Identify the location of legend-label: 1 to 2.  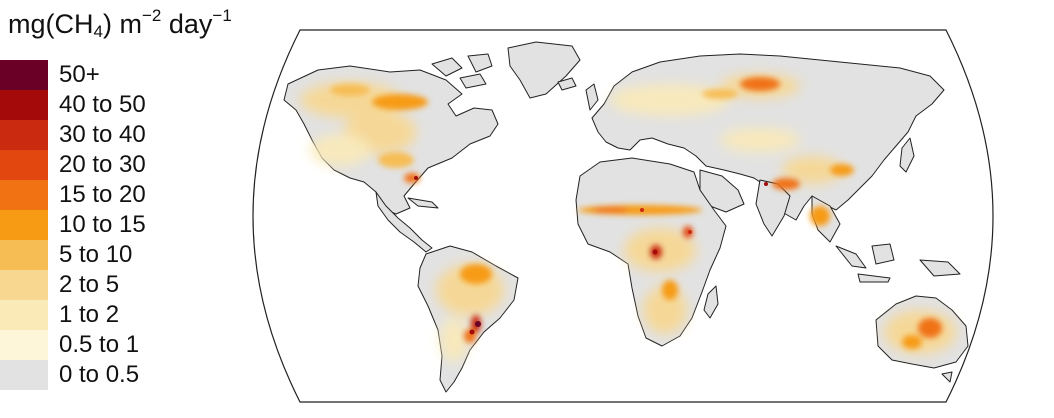
(89, 314).